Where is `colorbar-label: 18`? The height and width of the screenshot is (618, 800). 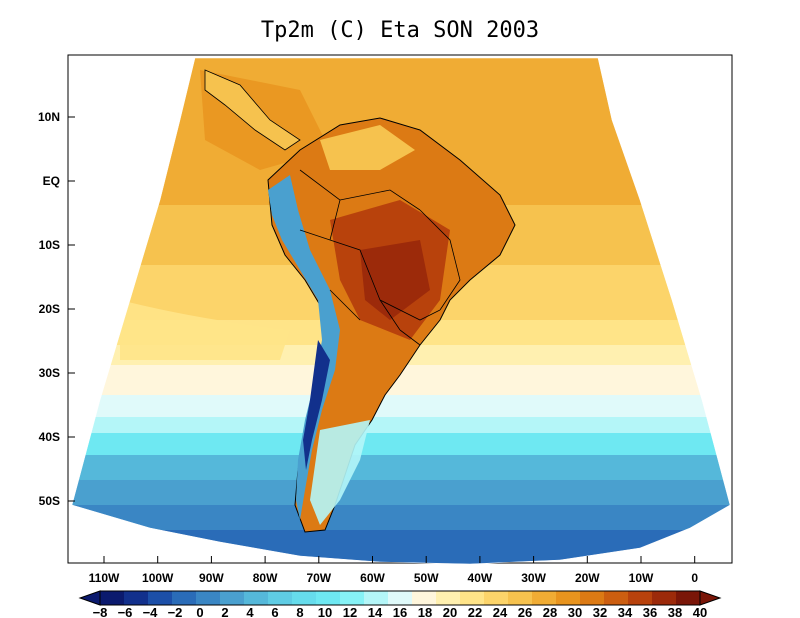
colorbar-label: 18 is located at coordinates (425, 611).